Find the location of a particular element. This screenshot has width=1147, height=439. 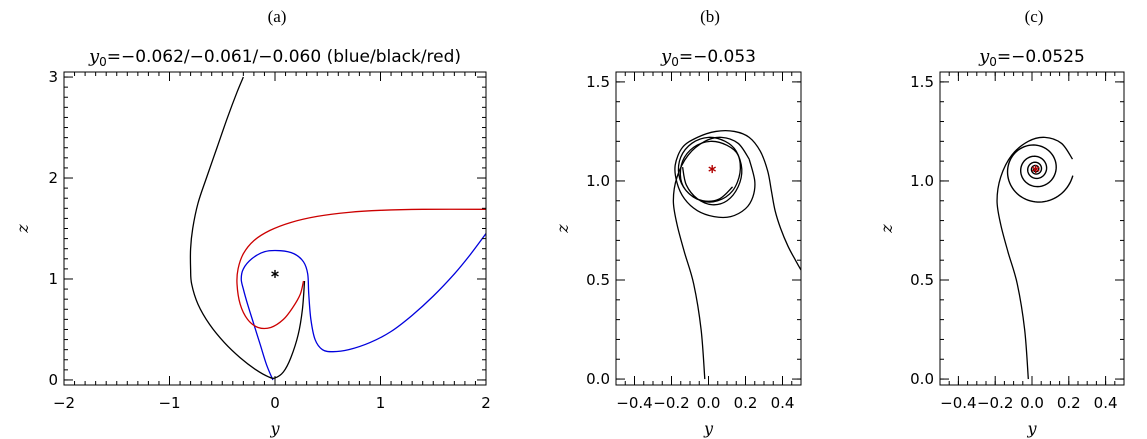

panel-letter: (b) is located at coordinates (710, 16).